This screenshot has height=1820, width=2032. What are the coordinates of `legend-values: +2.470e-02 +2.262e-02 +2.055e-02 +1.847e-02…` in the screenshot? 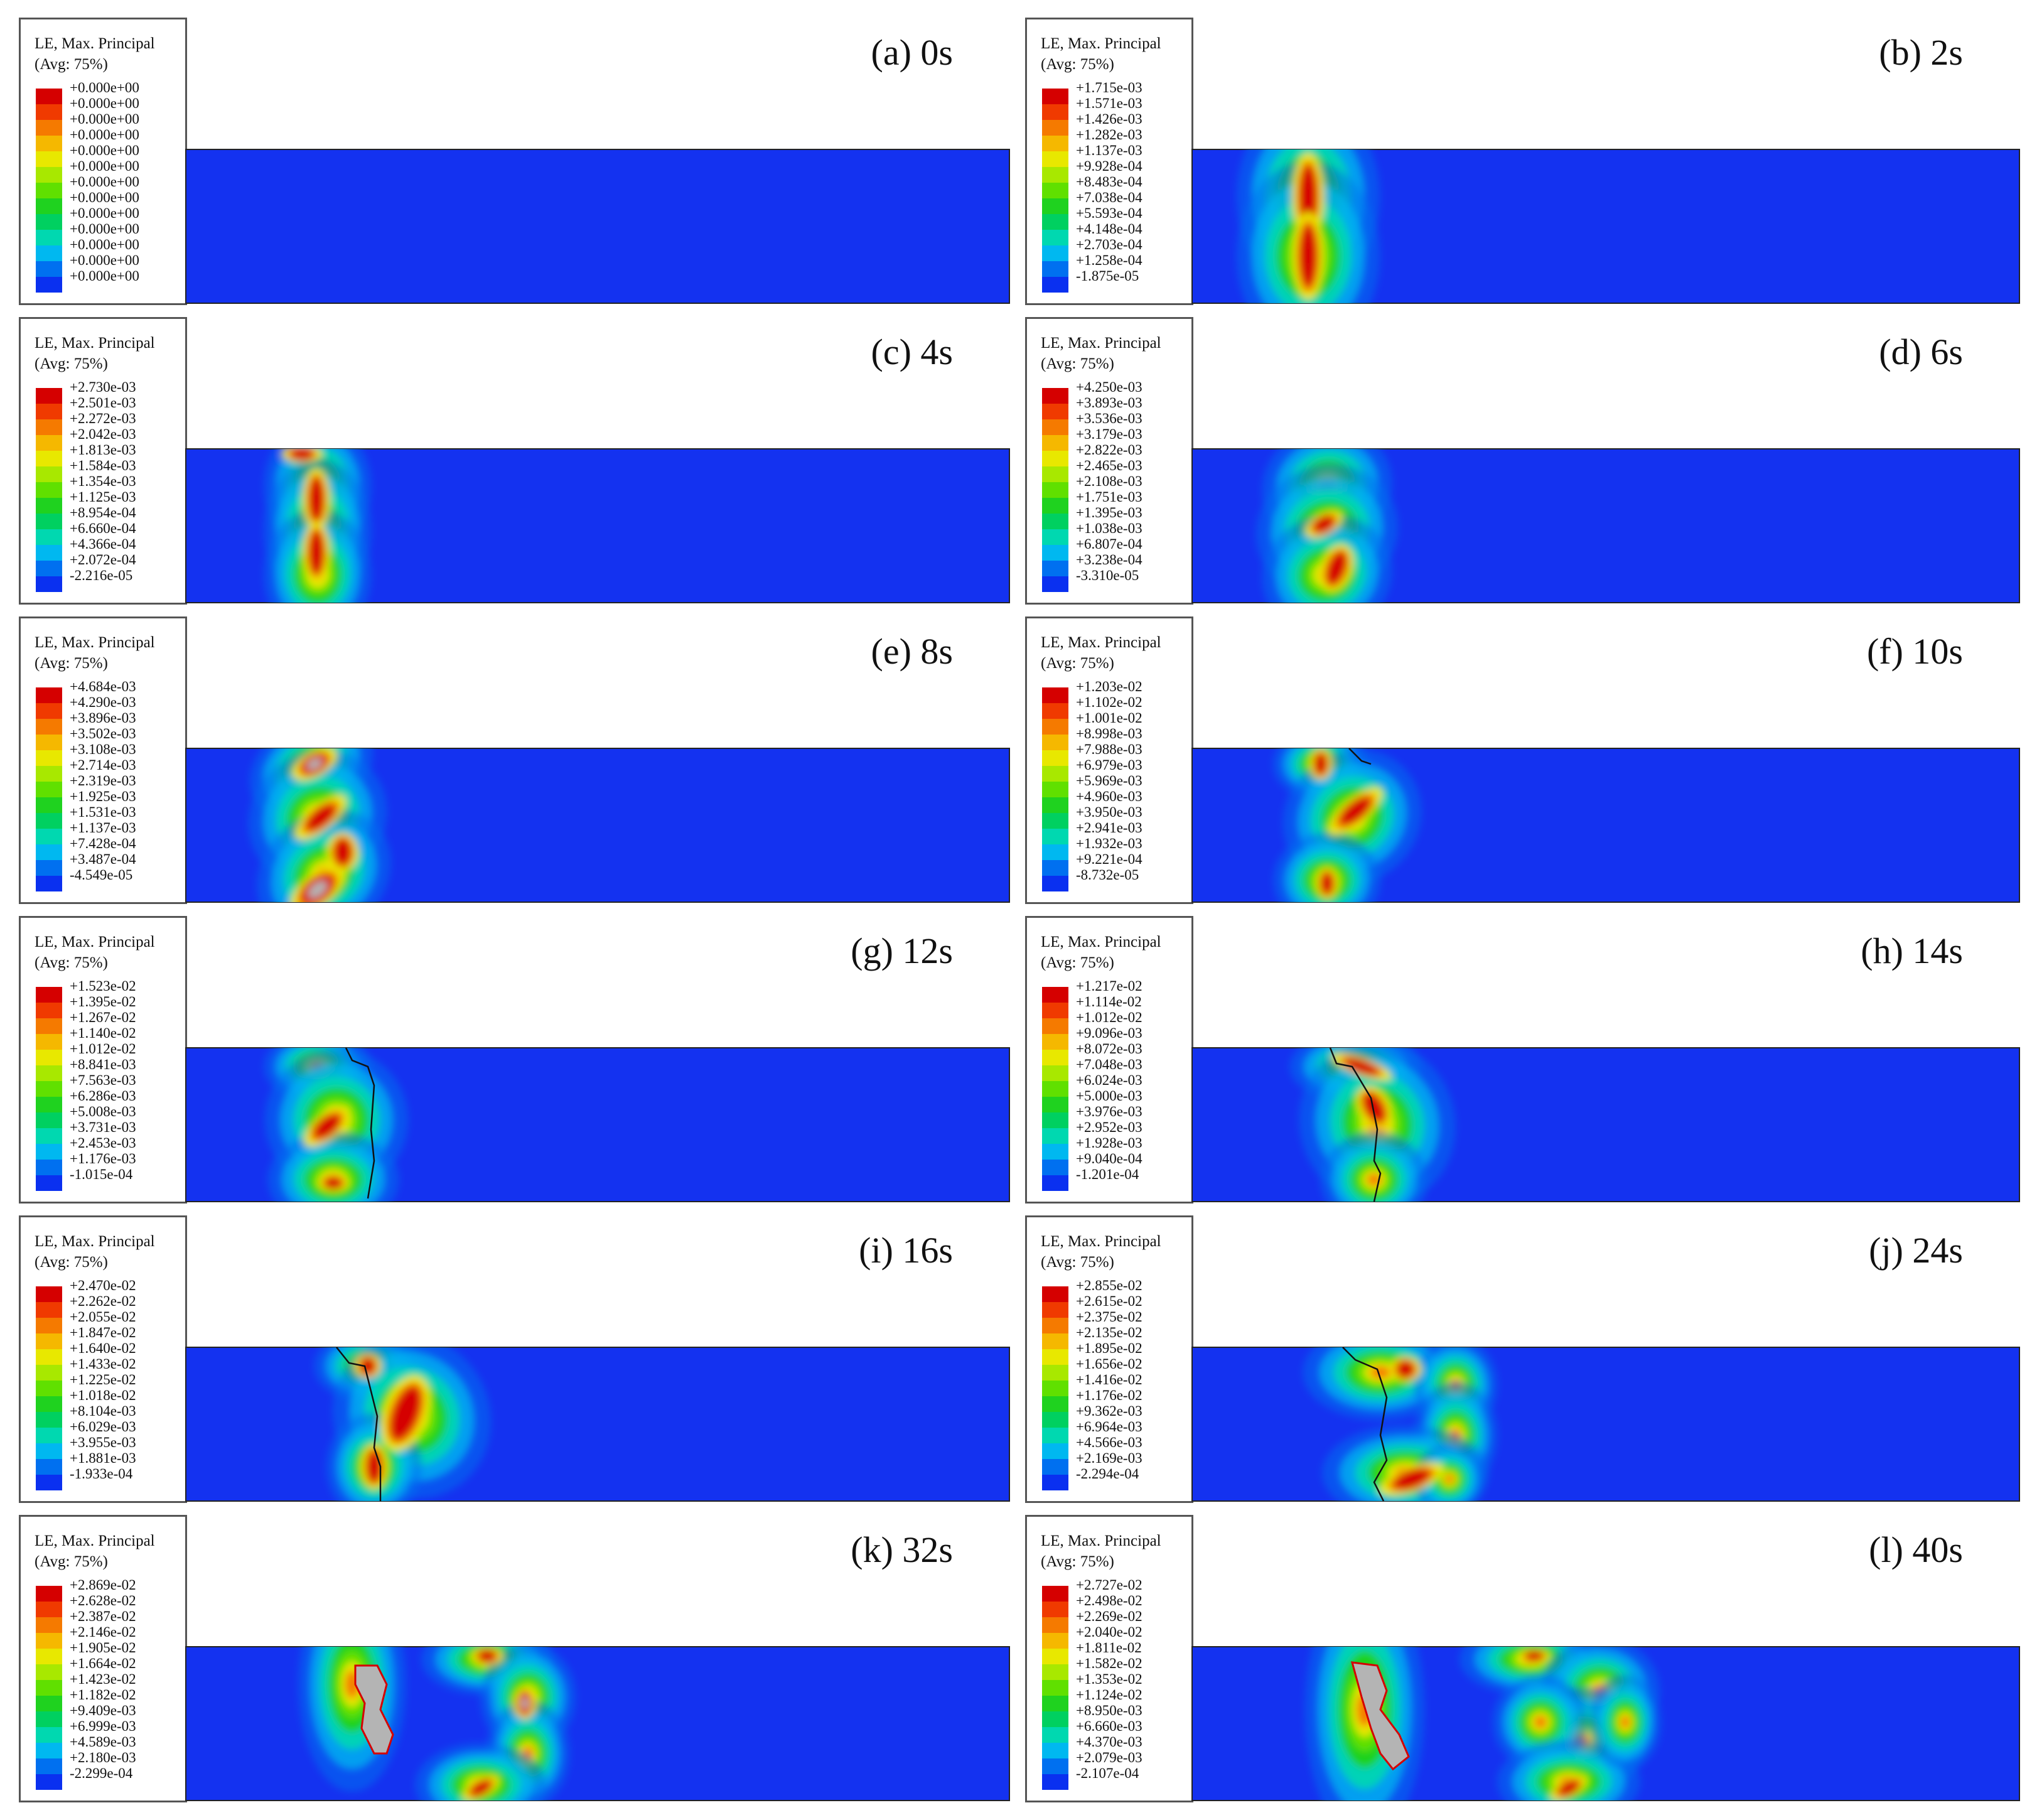 It's located at (103, 1380).